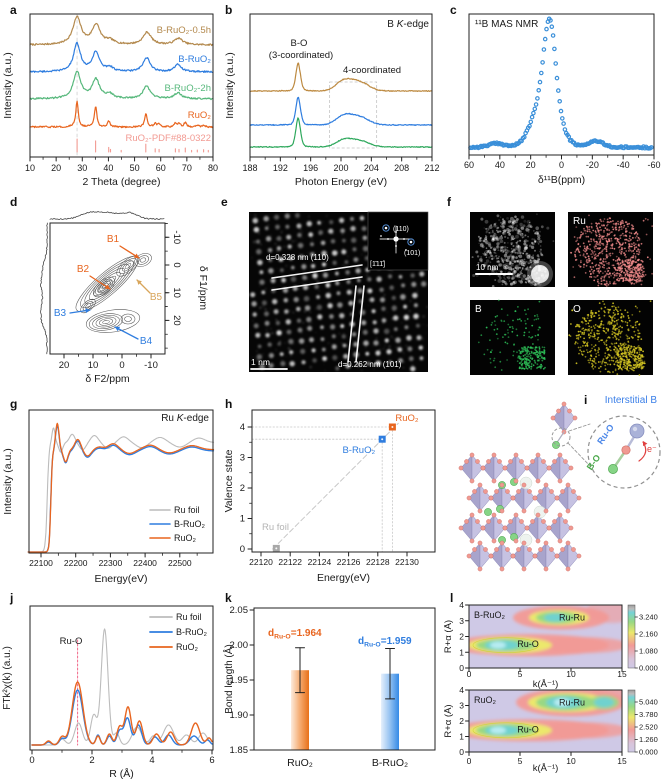  Describe the element at coordinates (180, 563) in the screenshot. I see `svg-text: 22500` at that location.